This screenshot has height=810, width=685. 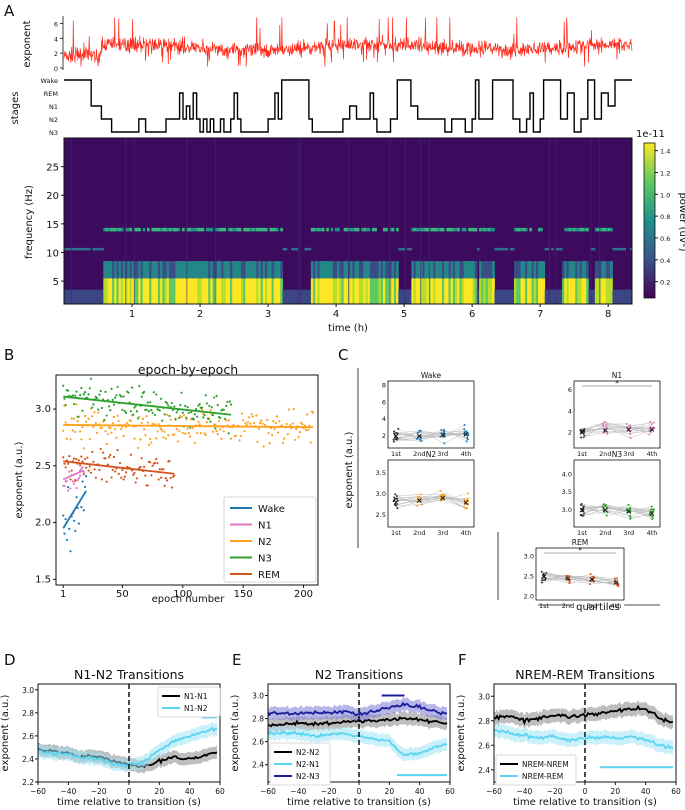 I want to click on epoch-ytick: 2.0, so click(x=43, y=523).